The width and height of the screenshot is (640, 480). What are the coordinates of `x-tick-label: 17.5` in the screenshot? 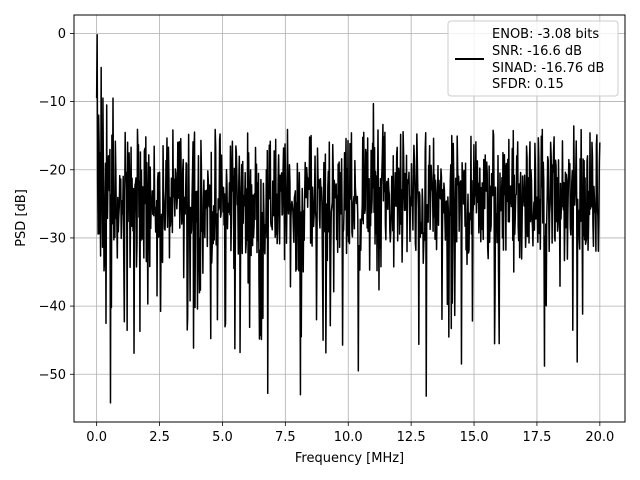 It's located at (536, 437).